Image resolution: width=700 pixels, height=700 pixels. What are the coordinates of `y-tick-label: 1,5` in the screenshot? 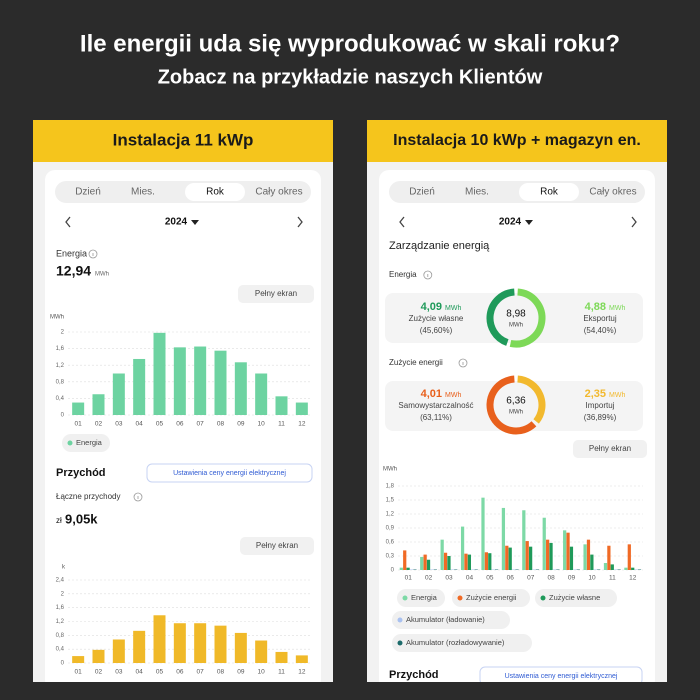 It's located at (390, 501).